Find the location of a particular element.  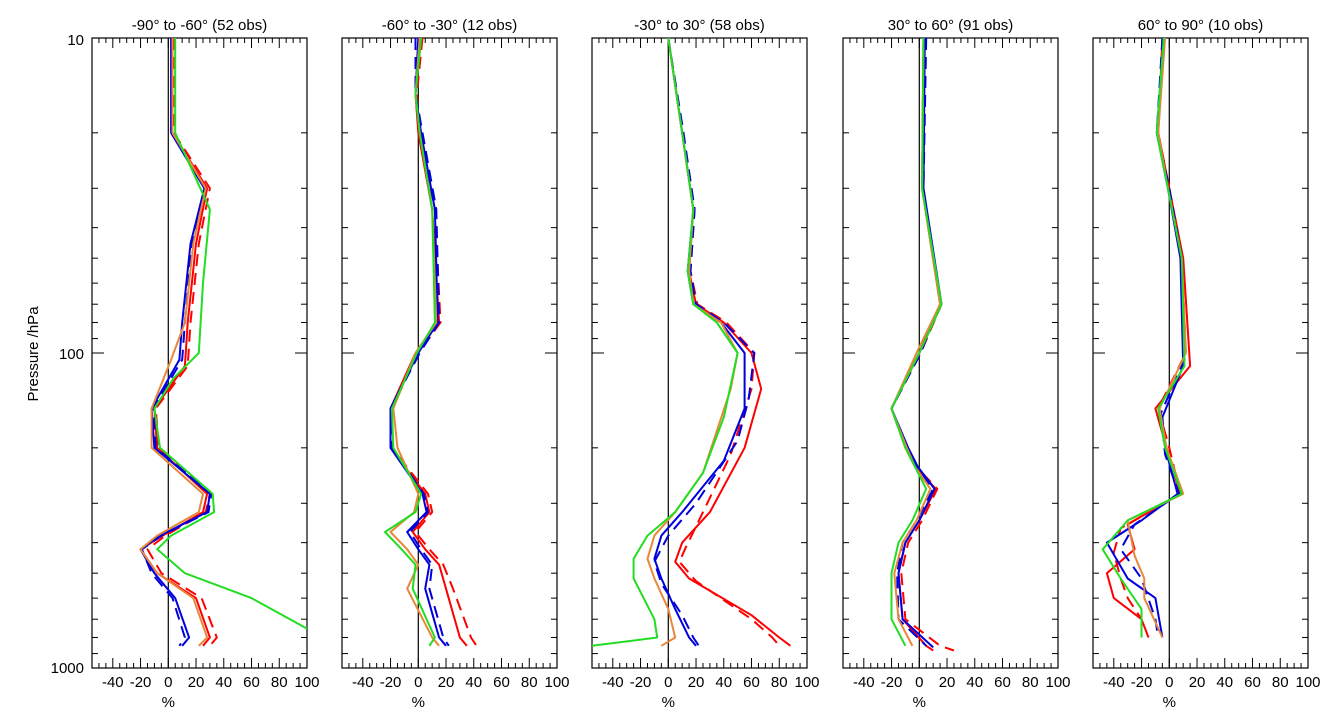

y-tick-label-1000: 1000 is located at coordinates (67, 668).